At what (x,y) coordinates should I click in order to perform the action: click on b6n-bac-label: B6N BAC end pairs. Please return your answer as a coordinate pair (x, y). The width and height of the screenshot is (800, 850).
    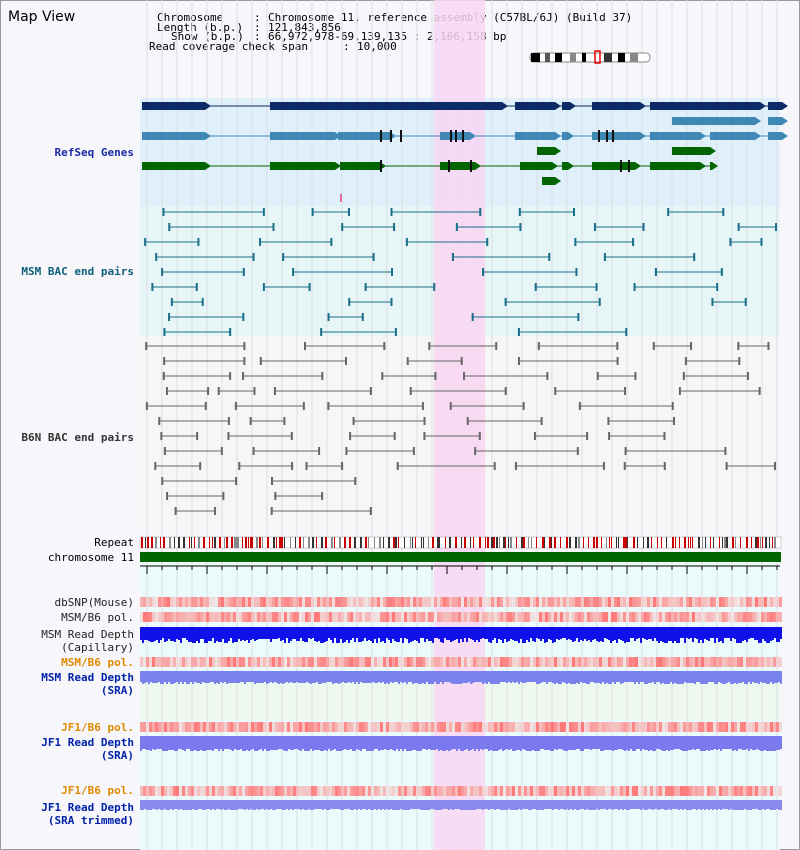
    Looking at the image, I should click on (77, 437).